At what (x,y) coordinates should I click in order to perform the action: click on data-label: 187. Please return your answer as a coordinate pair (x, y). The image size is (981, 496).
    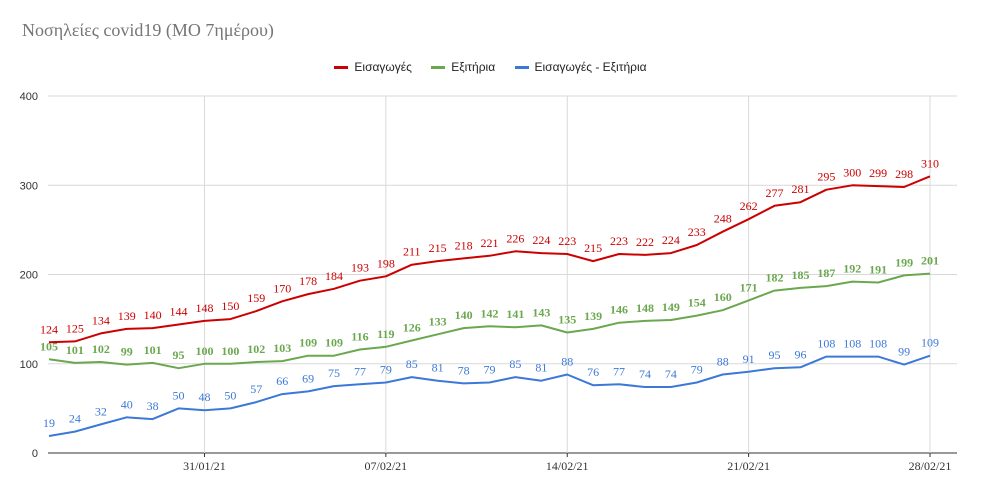
    Looking at the image, I should click on (826, 273).